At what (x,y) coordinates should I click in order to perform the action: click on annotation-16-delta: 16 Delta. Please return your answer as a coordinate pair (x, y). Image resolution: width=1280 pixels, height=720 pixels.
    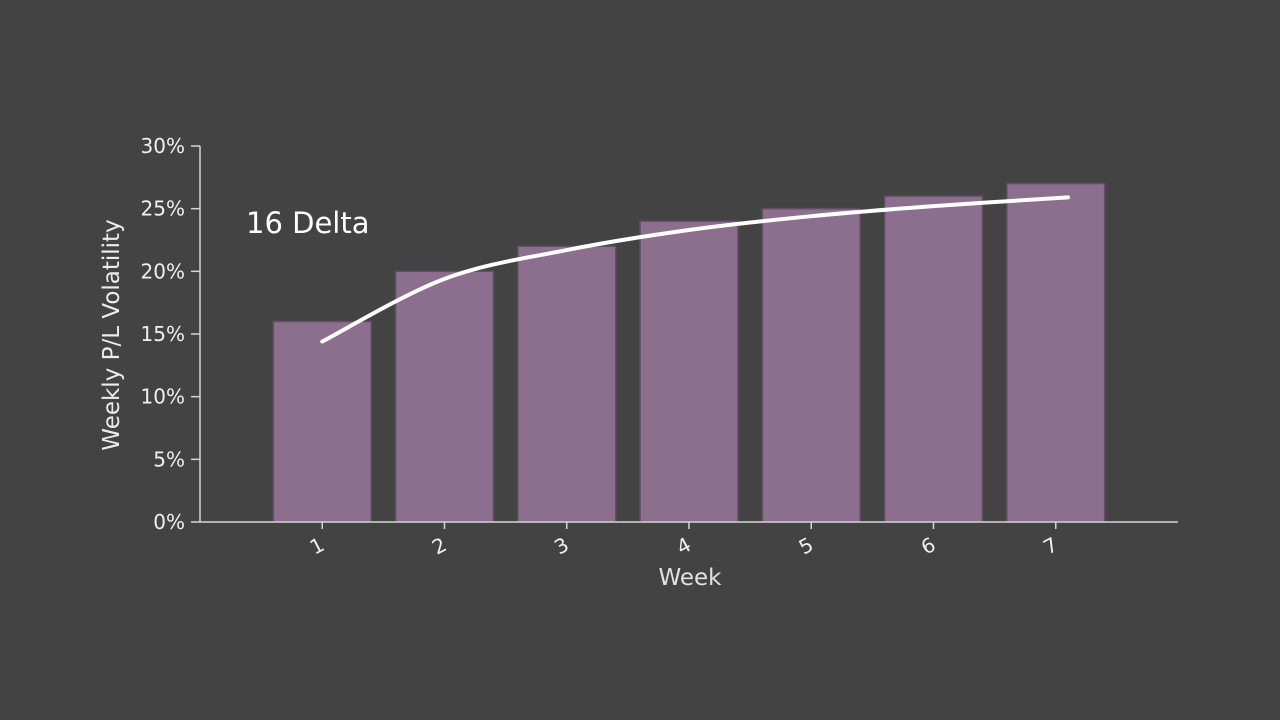
    Looking at the image, I should click on (308, 223).